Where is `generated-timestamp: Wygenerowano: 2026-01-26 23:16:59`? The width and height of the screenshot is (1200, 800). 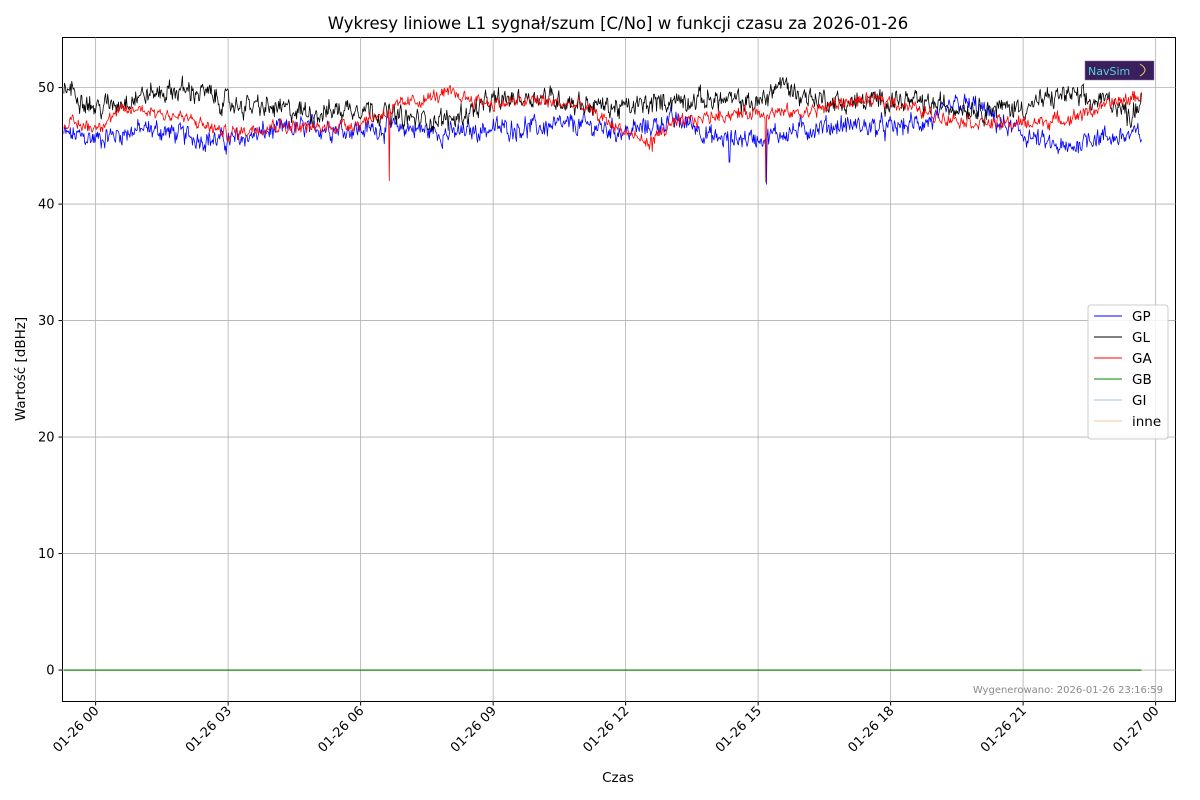
generated-timestamp: Wygenerowano: 2026-01-26 23:16:59 is located at coordinates (1068, 690).